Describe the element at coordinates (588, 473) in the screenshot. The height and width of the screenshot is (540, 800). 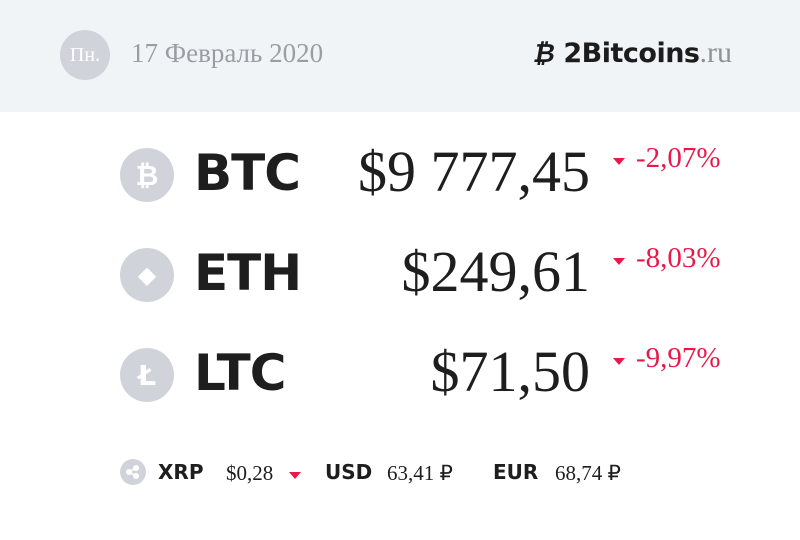
I see `eur-rate: 68,74 ₽` at that location.